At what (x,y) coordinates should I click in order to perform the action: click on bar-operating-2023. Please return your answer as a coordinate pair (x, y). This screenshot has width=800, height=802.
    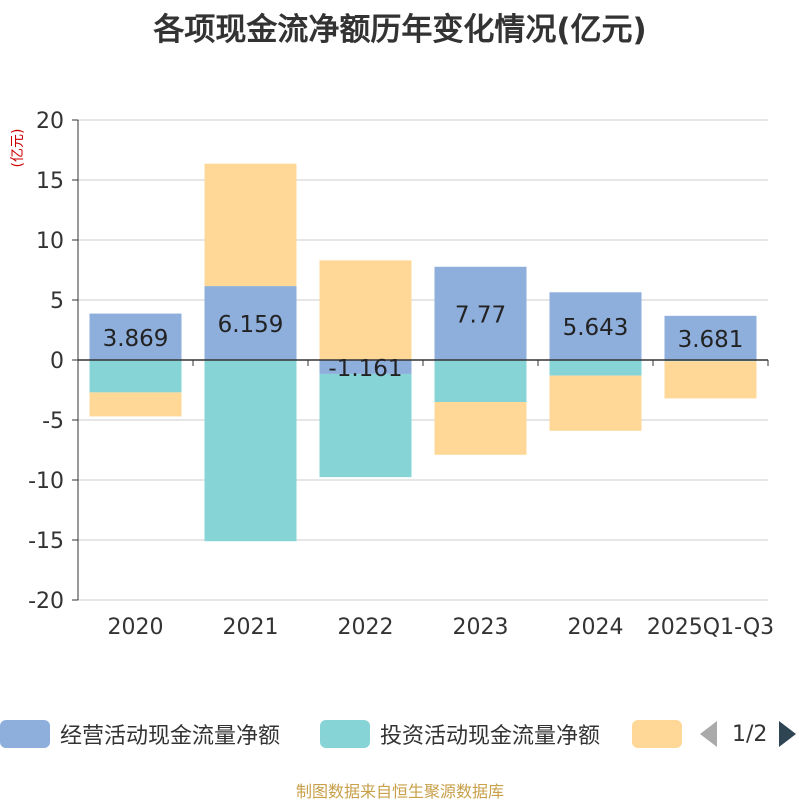
    Looking at the image, I should click on (480, 313).